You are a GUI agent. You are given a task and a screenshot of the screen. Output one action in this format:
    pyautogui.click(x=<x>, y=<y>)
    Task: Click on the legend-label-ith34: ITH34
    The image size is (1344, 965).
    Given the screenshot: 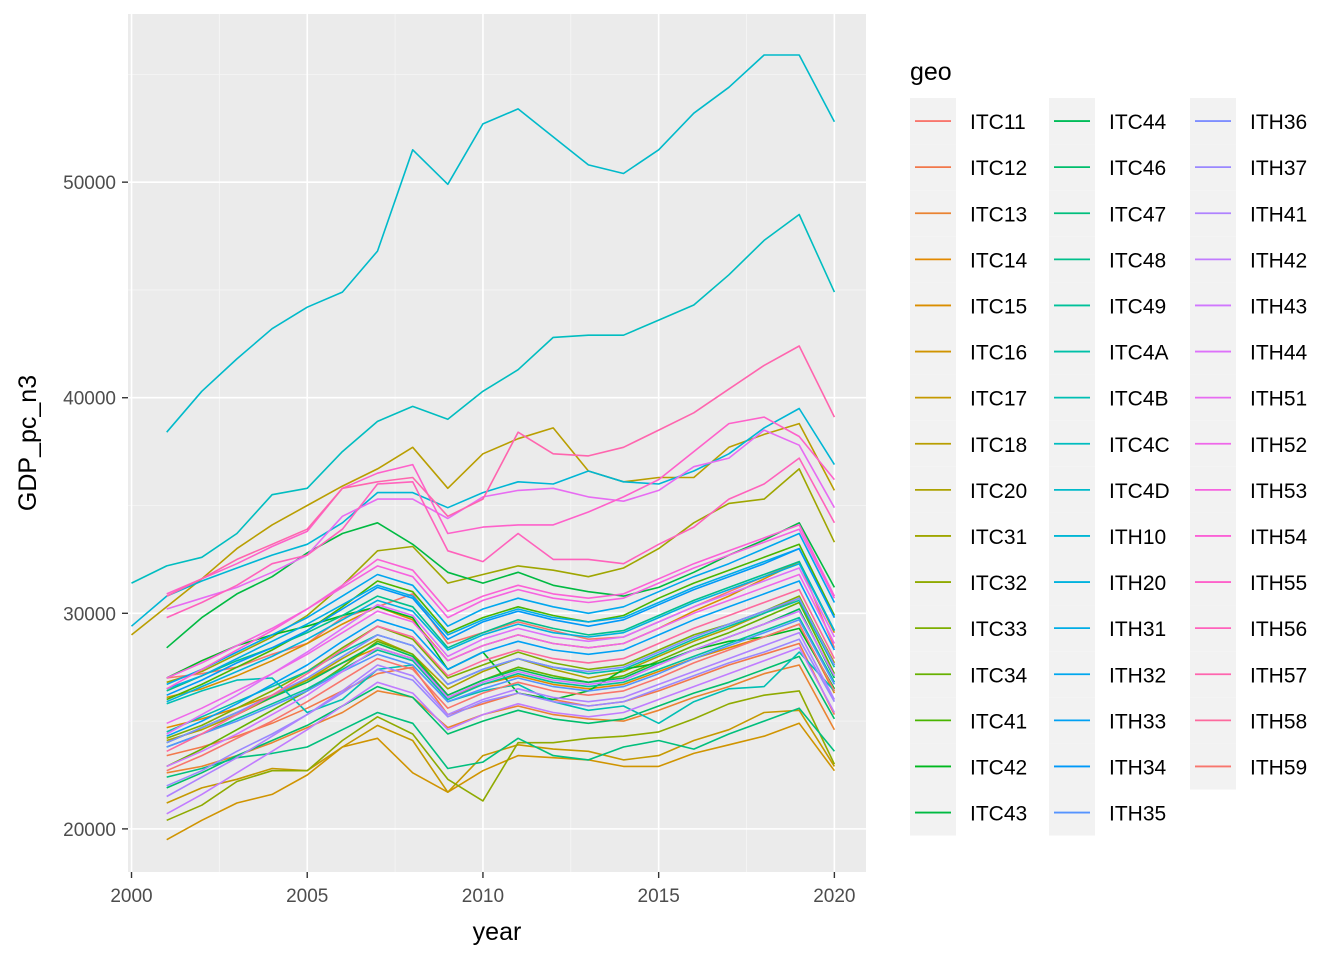 What is the action you would take?
    pyautogui.click(x=1138, y=767)
    